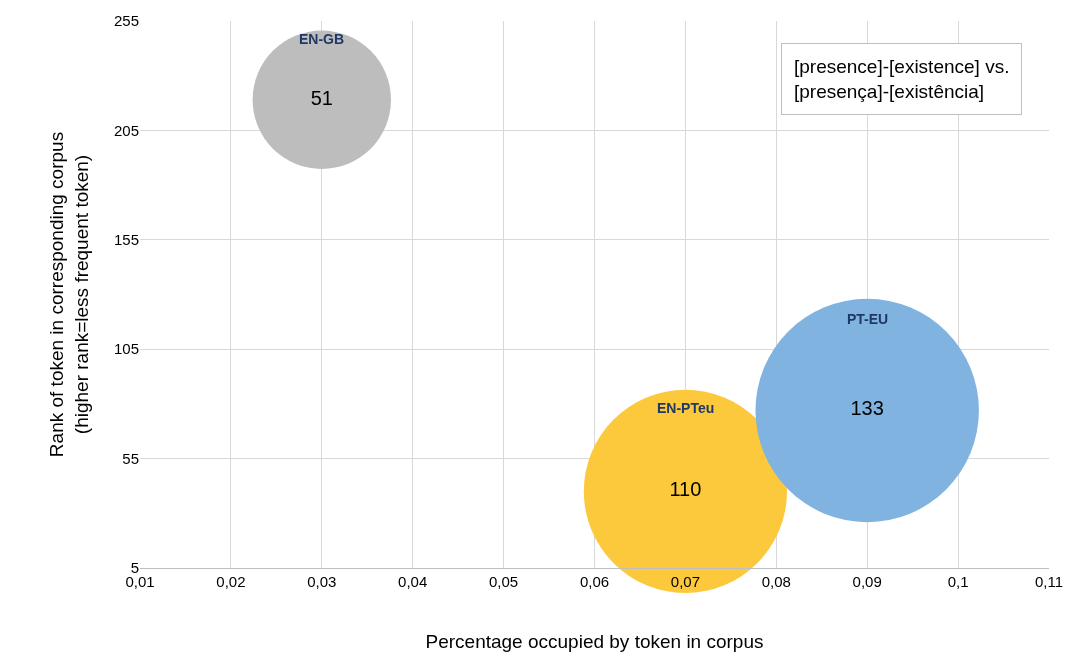 This screenshot has width=1075, height=670. I want to click on data-label: 133, so click(867, 408).